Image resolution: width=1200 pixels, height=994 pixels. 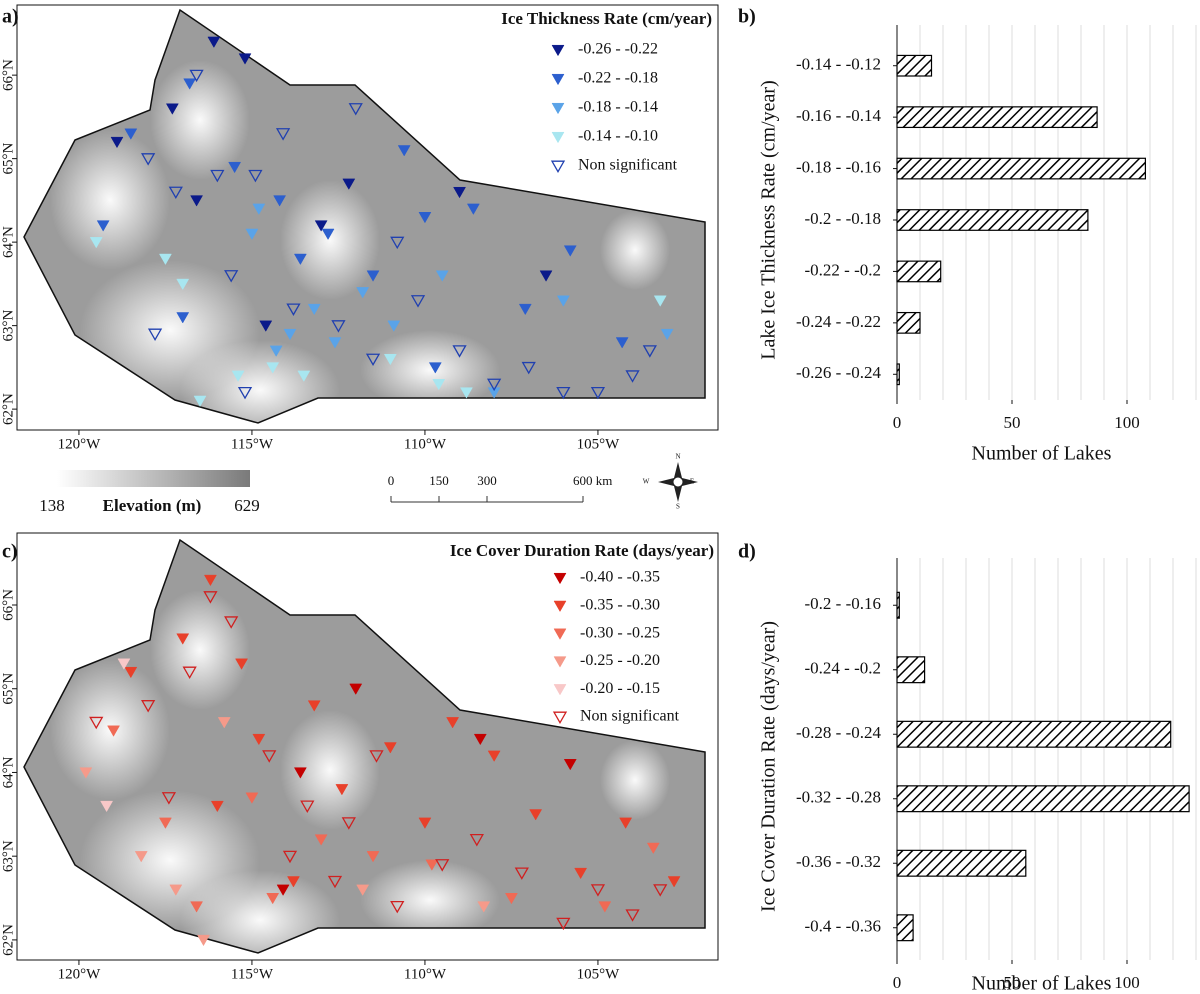 I want to click on y-tick-label: -0.32 - -0.28, so click(x=838, y=797).